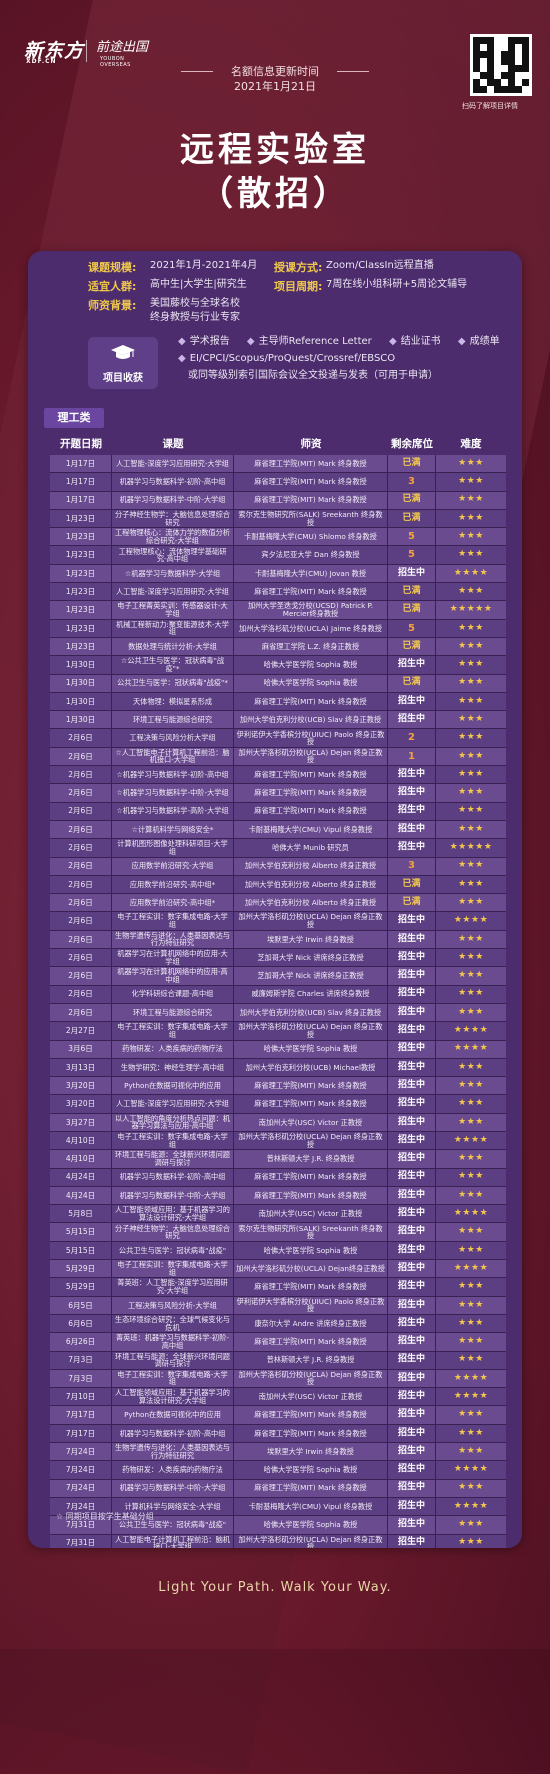  I want to click on diamond-icon: ◆, so click(461, 341).